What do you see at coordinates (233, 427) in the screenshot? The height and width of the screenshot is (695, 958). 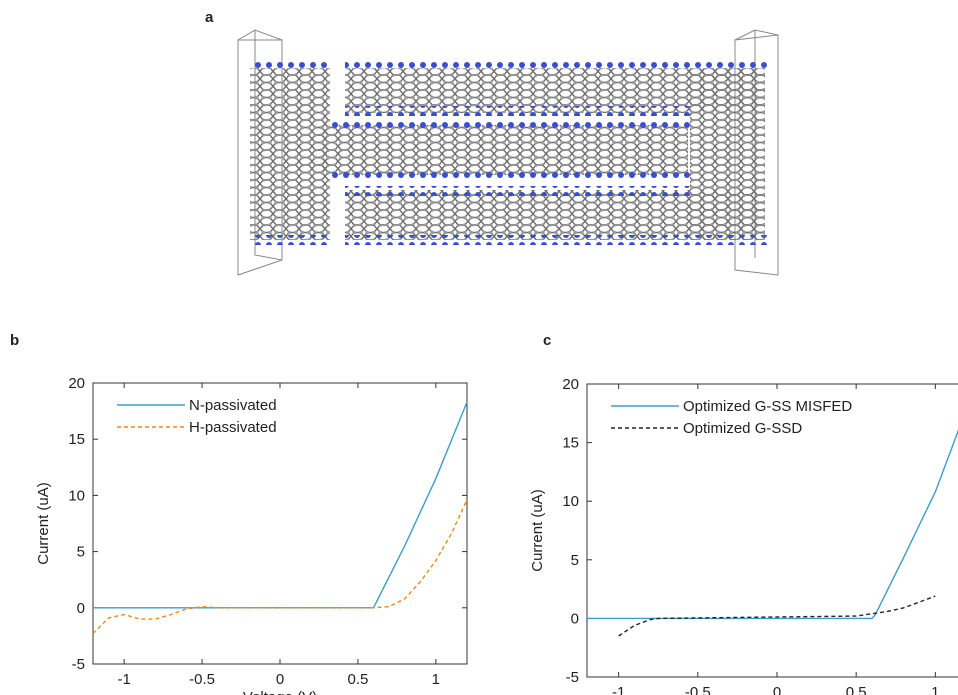 I see `legend-label: H-passivated` at bounding box center [233, 427].